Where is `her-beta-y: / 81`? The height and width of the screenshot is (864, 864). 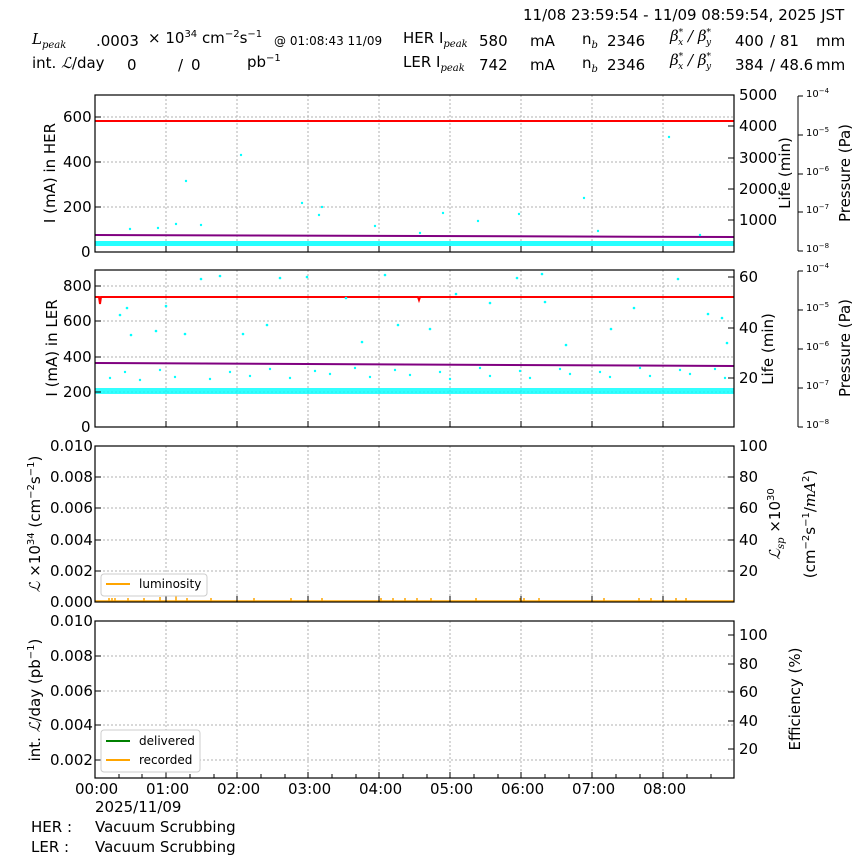 her-beta-y: / 81 is located at coordinates (784, 41).